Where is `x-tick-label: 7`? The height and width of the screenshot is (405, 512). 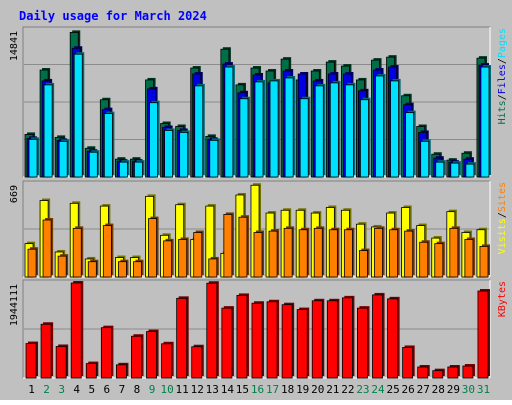 x-tick-label: 7 is located at coordinates (122, 389).